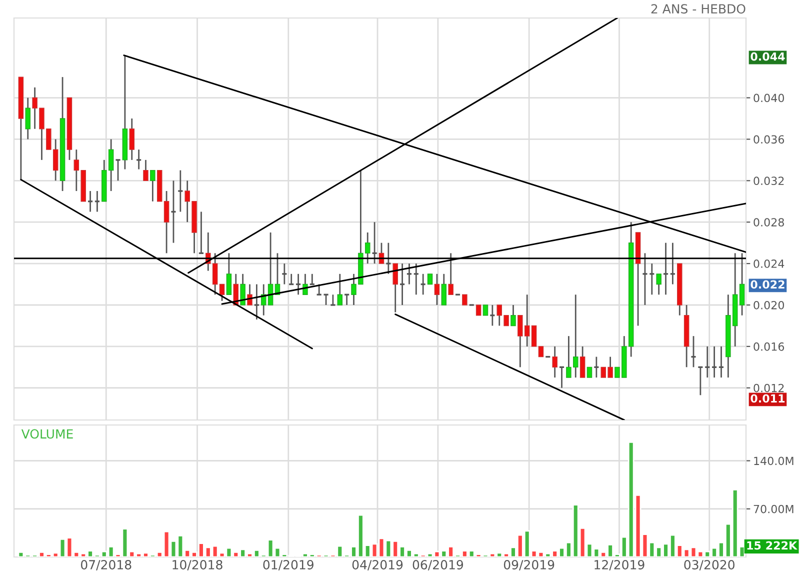  What do you see at coordinates (698, 9) in the screenshot?
I see `text: 2 ANS - HEBDO` at bounding box center [698, 9].